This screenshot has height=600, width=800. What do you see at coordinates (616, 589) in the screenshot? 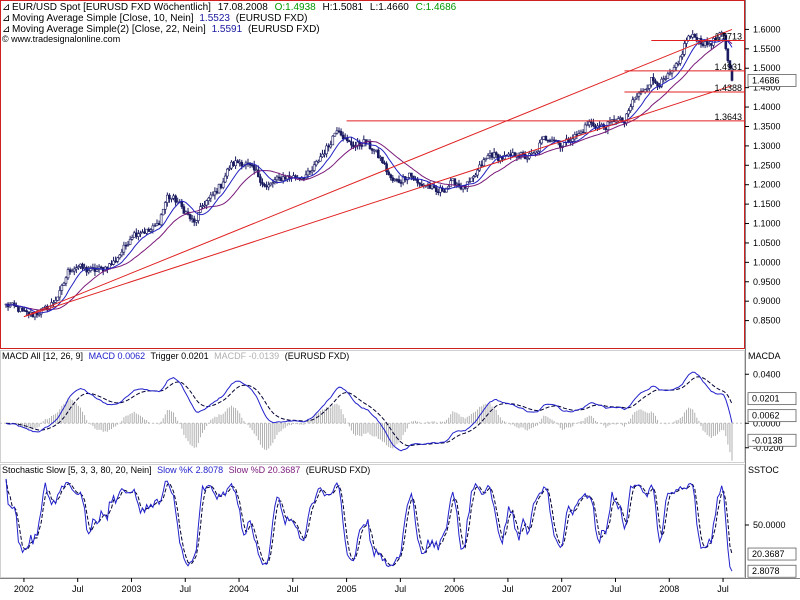
I see `time-tick-label: Jul` at bounding box center [616, 589].